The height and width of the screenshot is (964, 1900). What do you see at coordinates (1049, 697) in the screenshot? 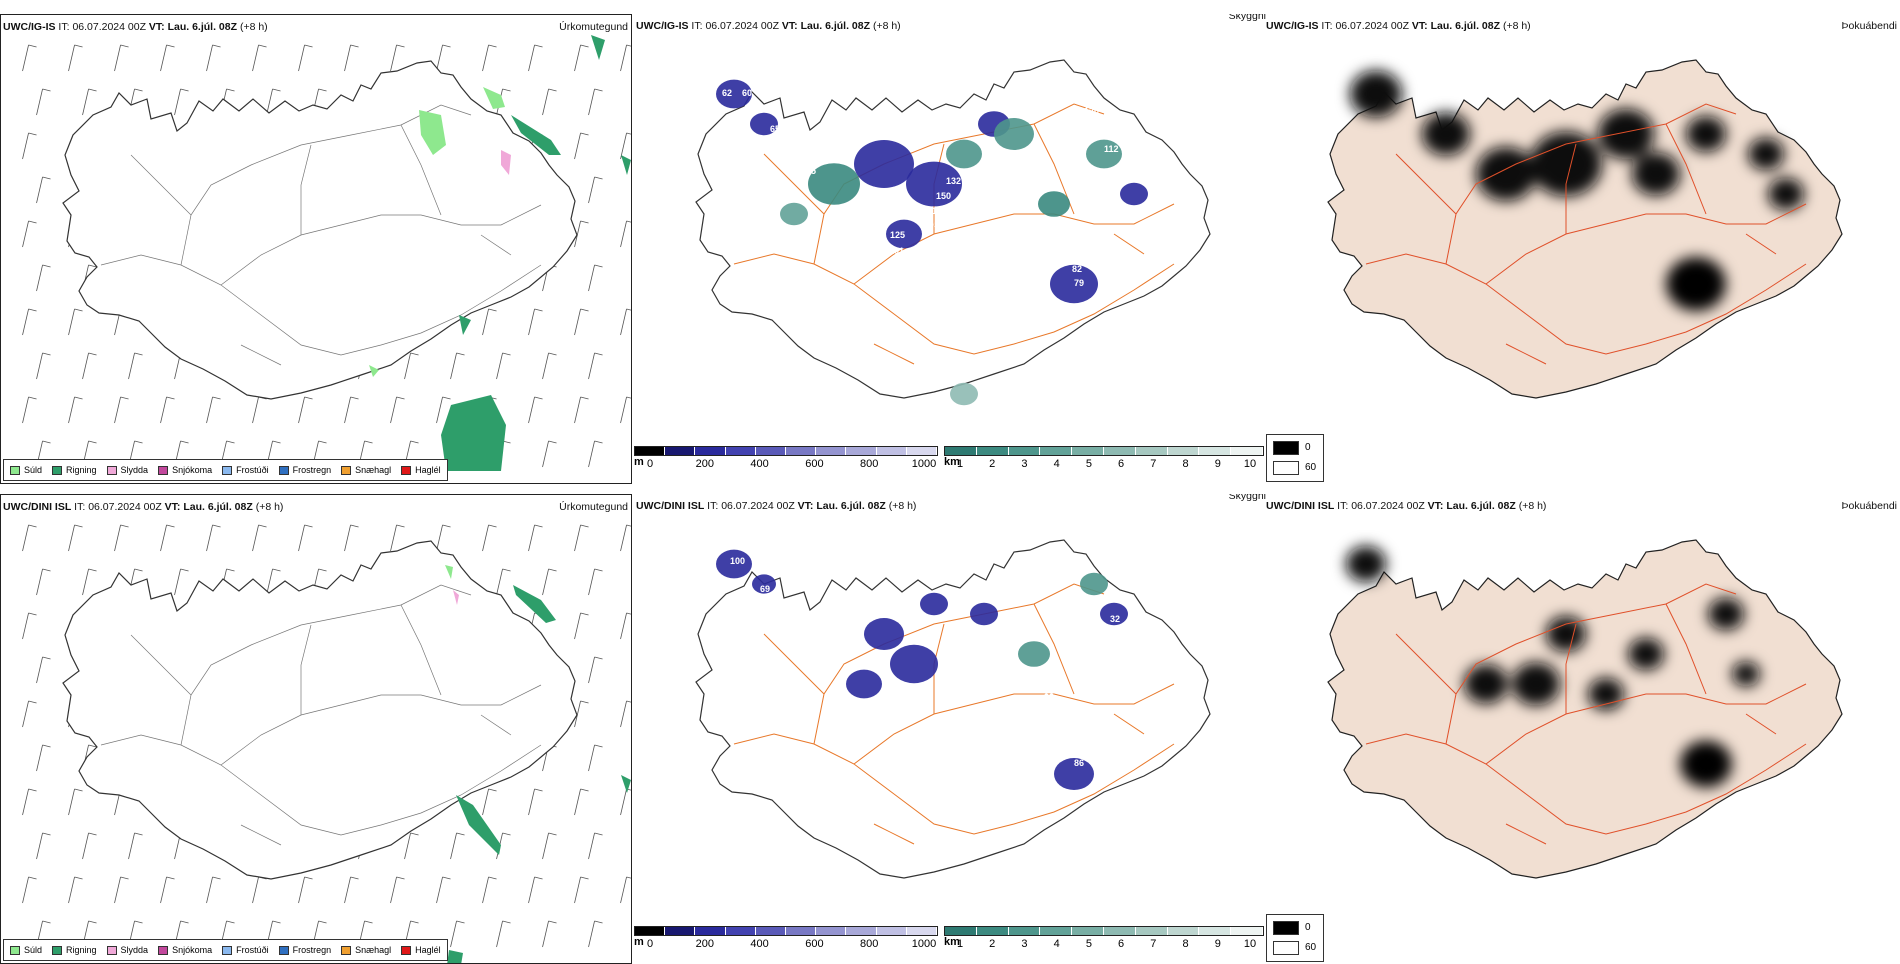
I see `cloud-base-label: 92` at bounding box center [1049, 697].